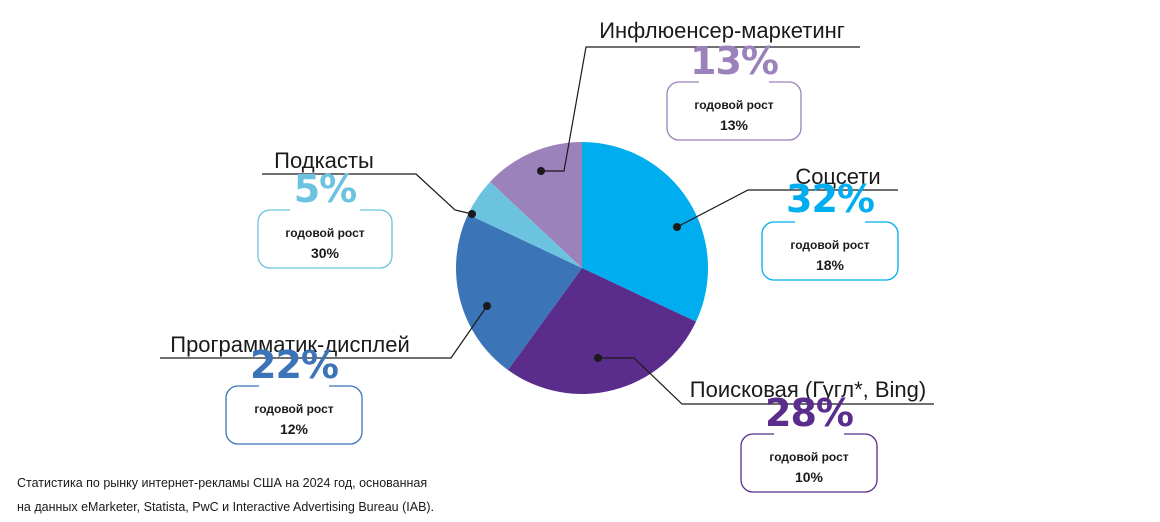 The image size is (1160, 522). Describe the element at coordinates (830, 265) in the screenshot. I see `growth-value-socials: 18%` at that location.